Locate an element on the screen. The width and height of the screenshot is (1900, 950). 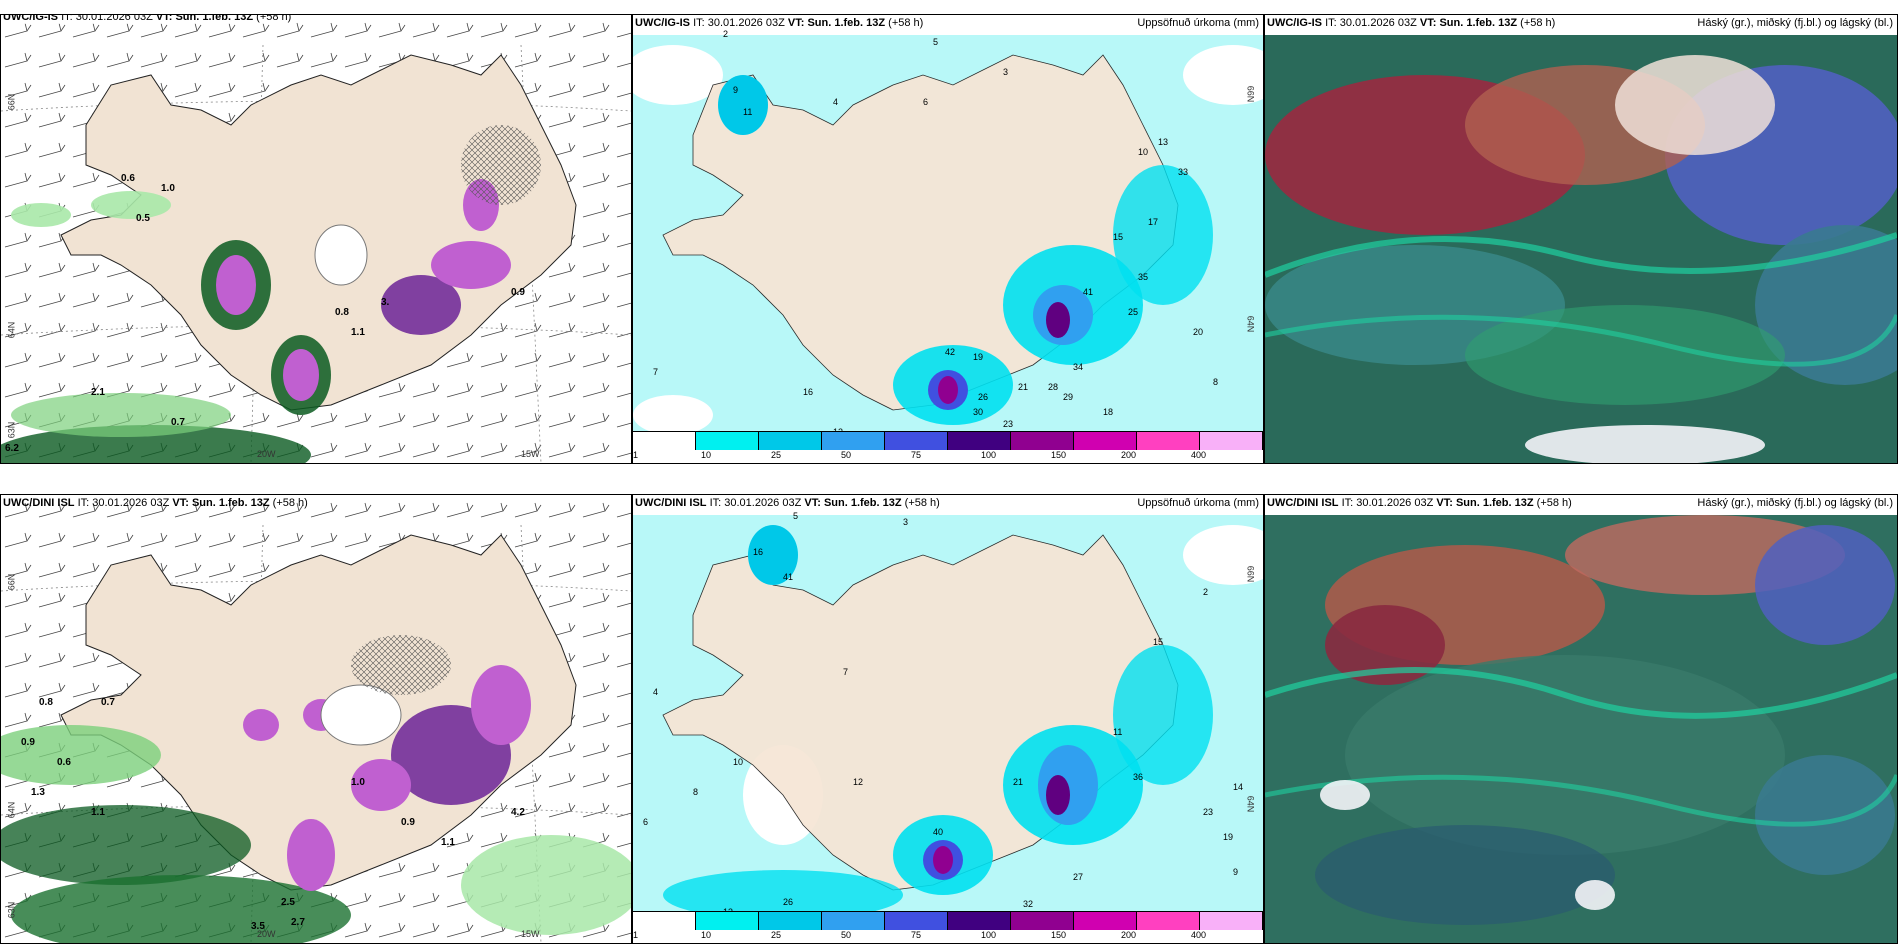
snow-value: 0.7 is located at coordinates (108, 702).